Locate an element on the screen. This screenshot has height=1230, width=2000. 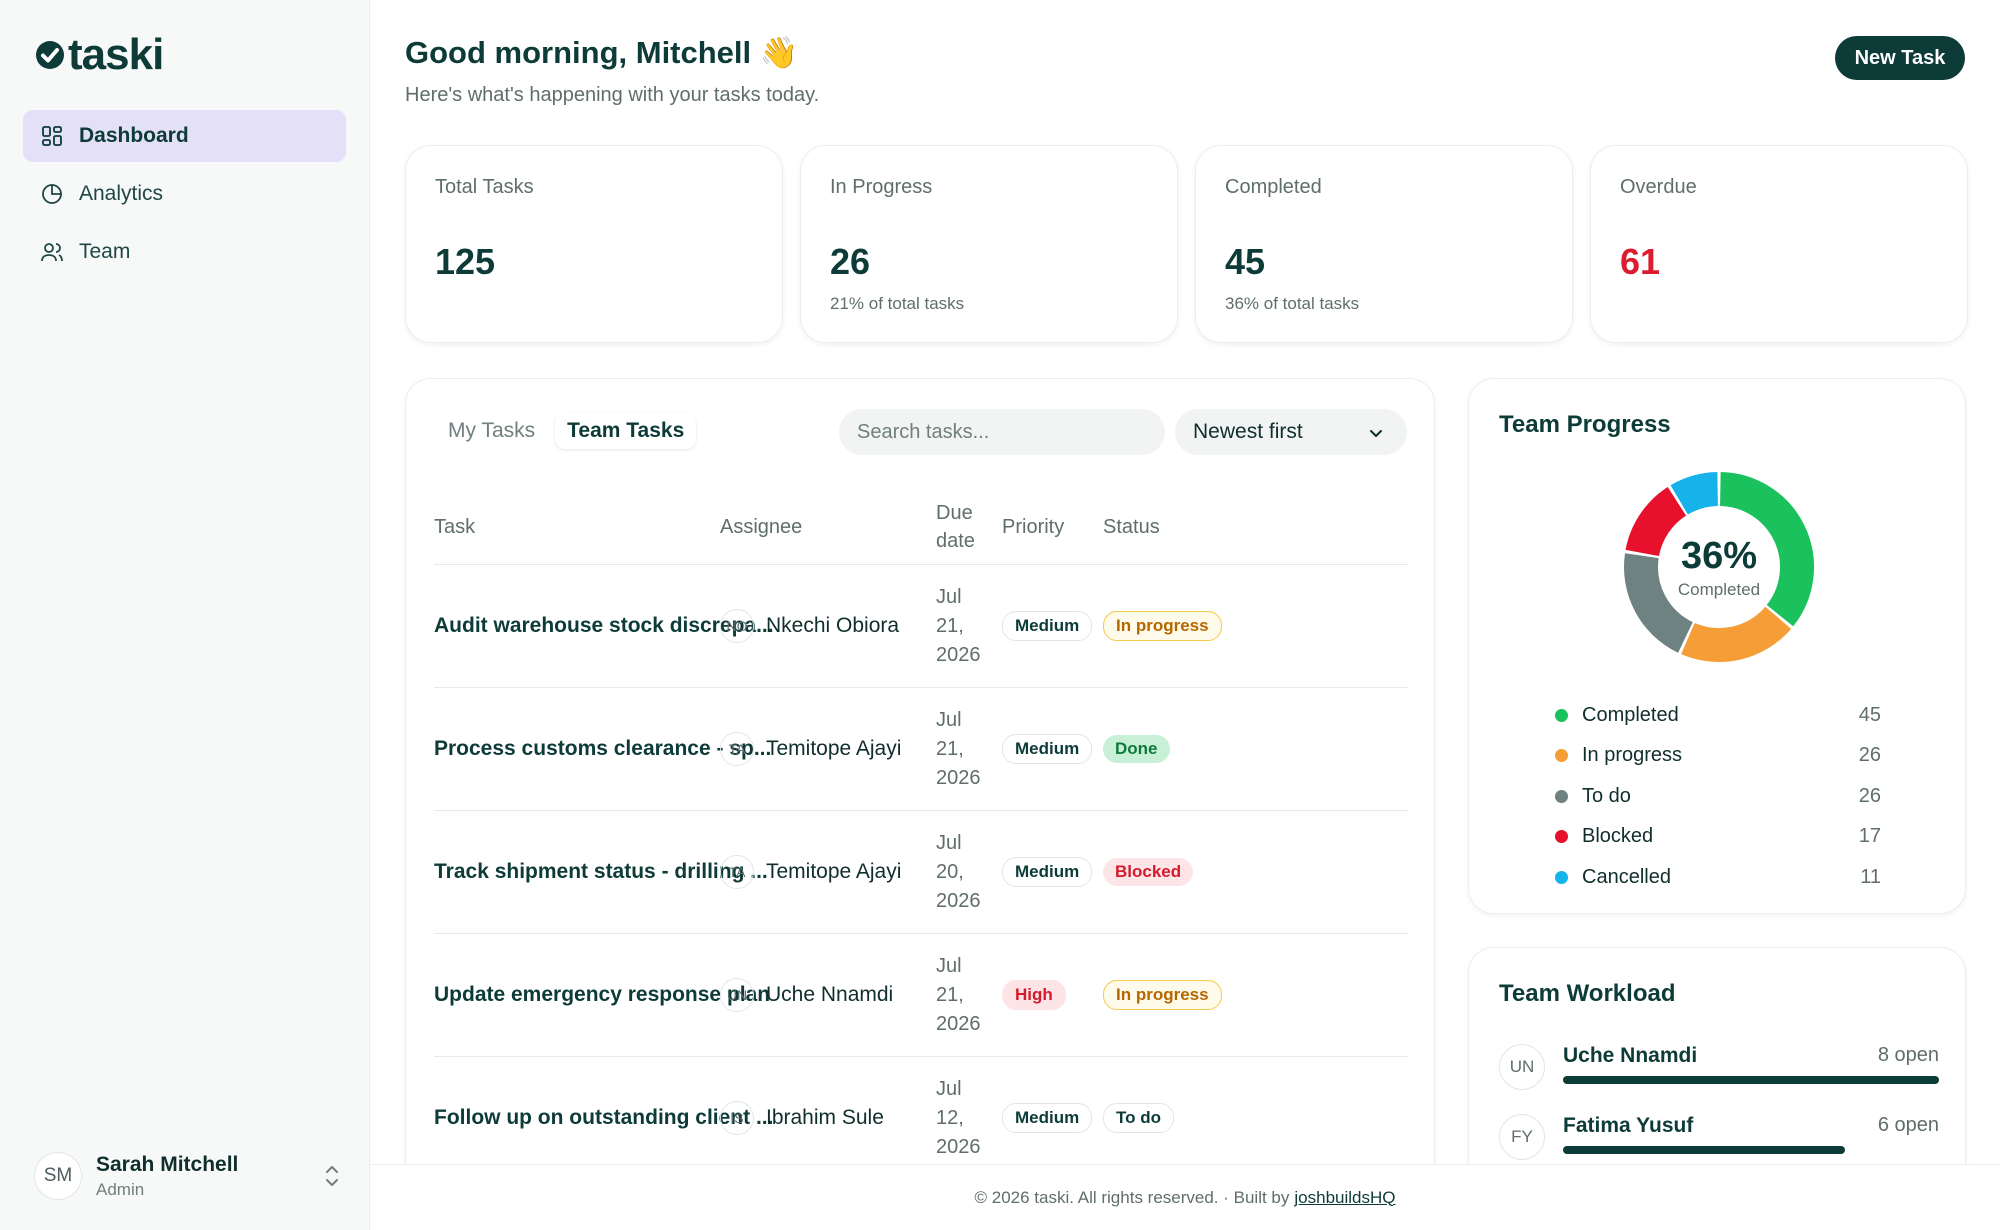
sidebar-item-analytics: Analytics is located at coordinates (184, 194).